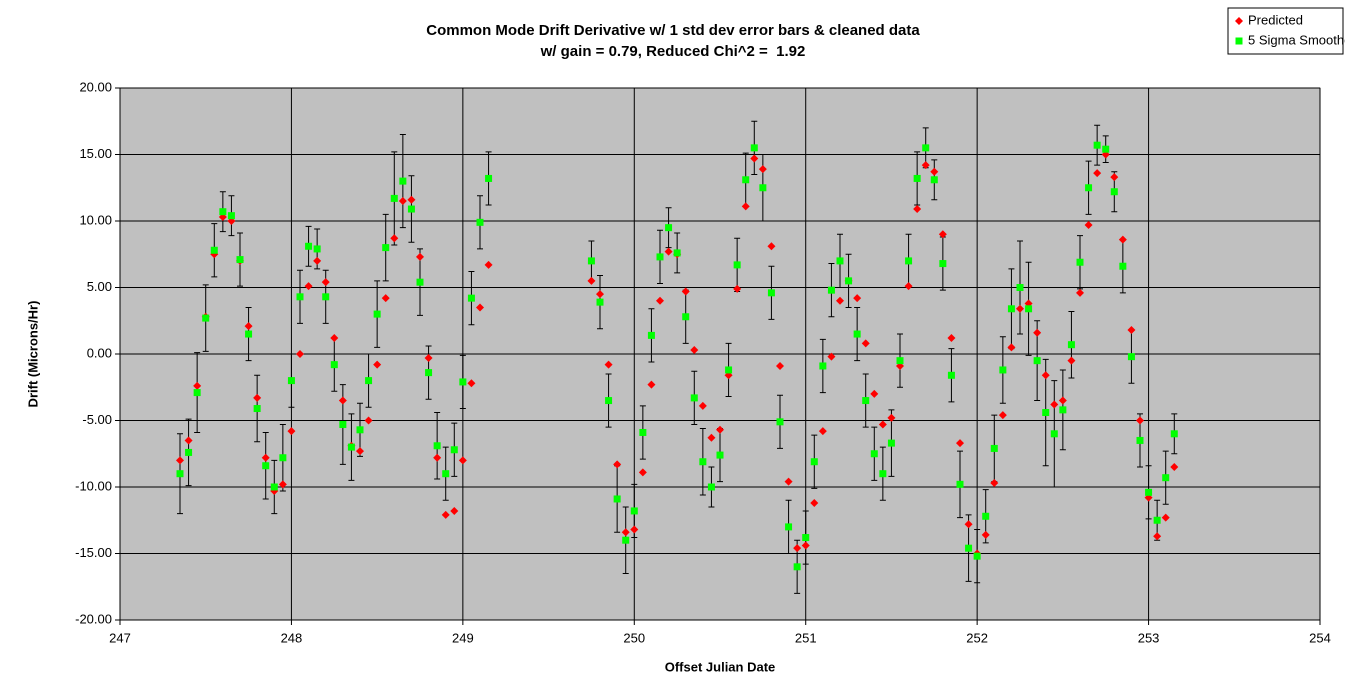  I want to click on x-tick-label: 253, so click(1149, 637).